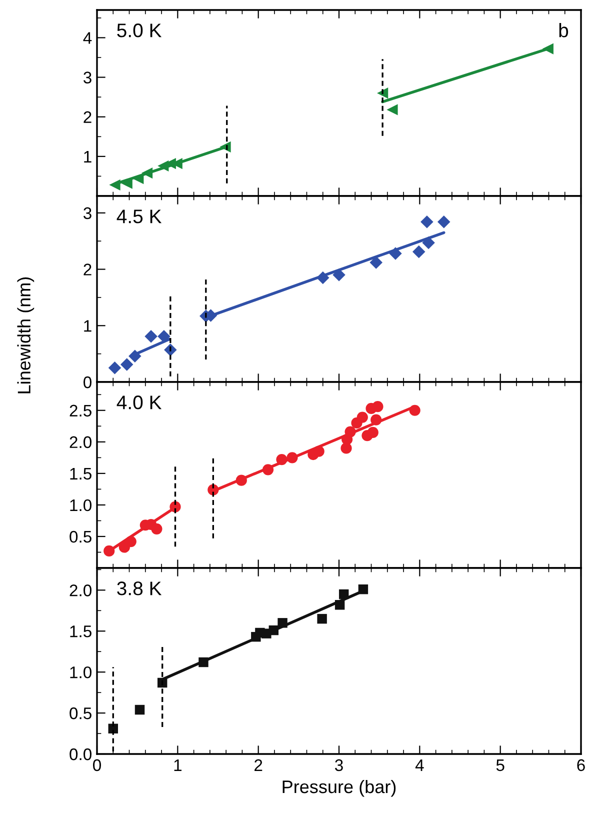 The image size is (593, 816). Describe the element at coordinates (178, 765) in the screenshot. I see `x-tick-label: 1` at that location.